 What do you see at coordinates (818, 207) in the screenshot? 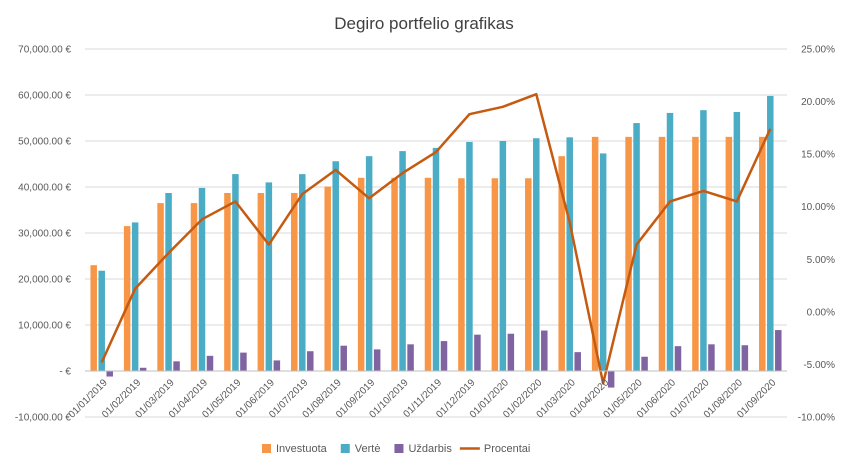
I see `y-right-tick-label: 10.00%` at bounding box center [818, 207].